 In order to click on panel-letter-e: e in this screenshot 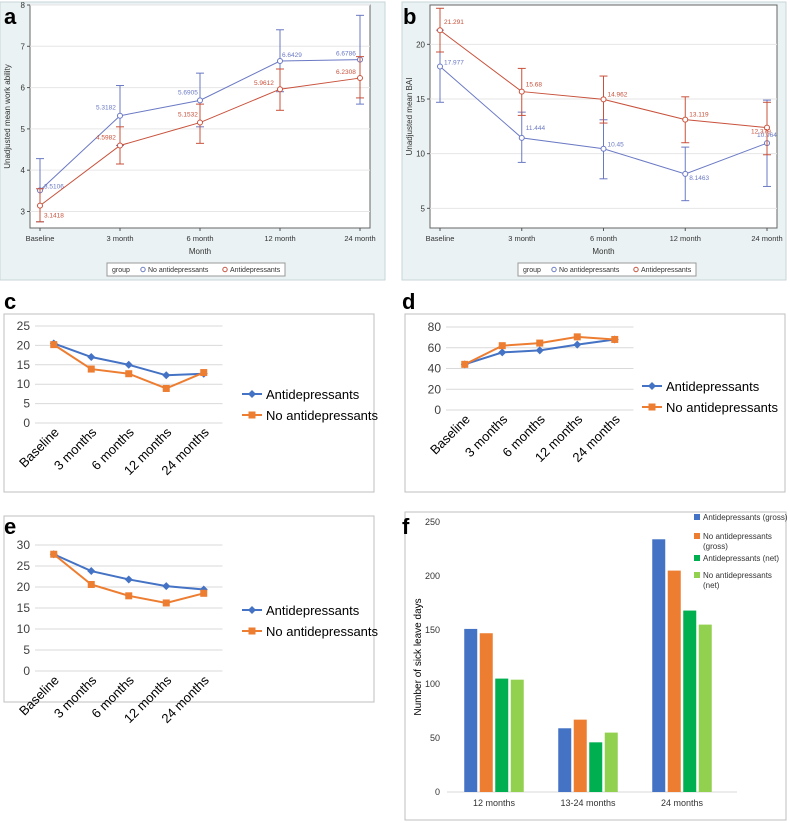, I will do `click(10, 526)`.